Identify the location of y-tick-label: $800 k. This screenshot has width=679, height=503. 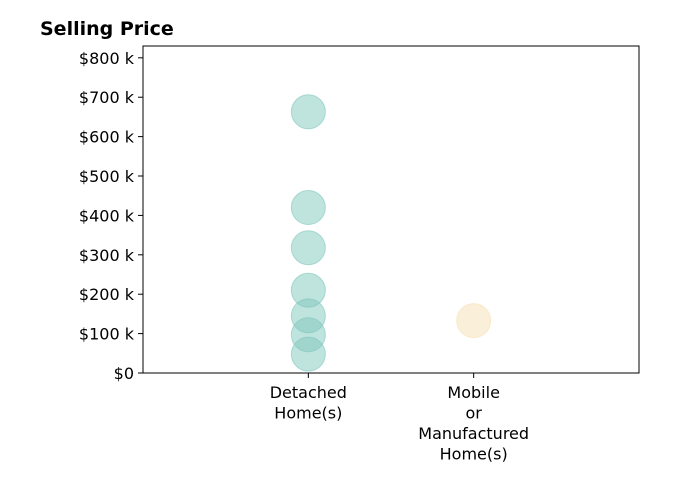
(107, 58).